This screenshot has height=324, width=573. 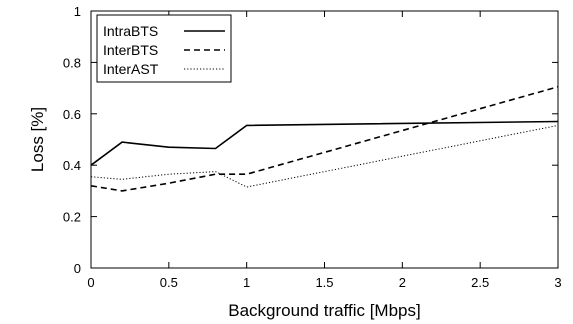 I want to click on x-axis-label: Background traffic [Mbps], so click(x=324, y=310).